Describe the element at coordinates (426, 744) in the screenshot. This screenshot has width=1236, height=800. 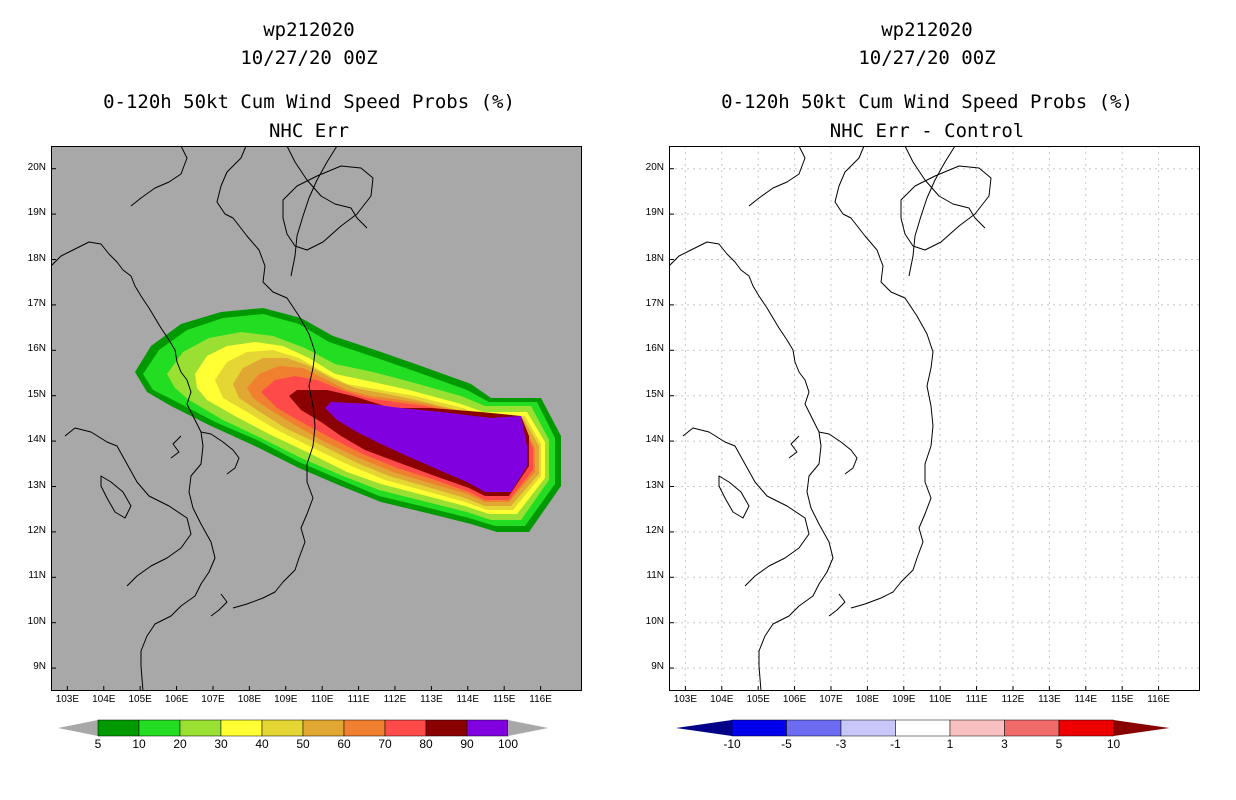
I see `colorbar-label: 80` at that location.